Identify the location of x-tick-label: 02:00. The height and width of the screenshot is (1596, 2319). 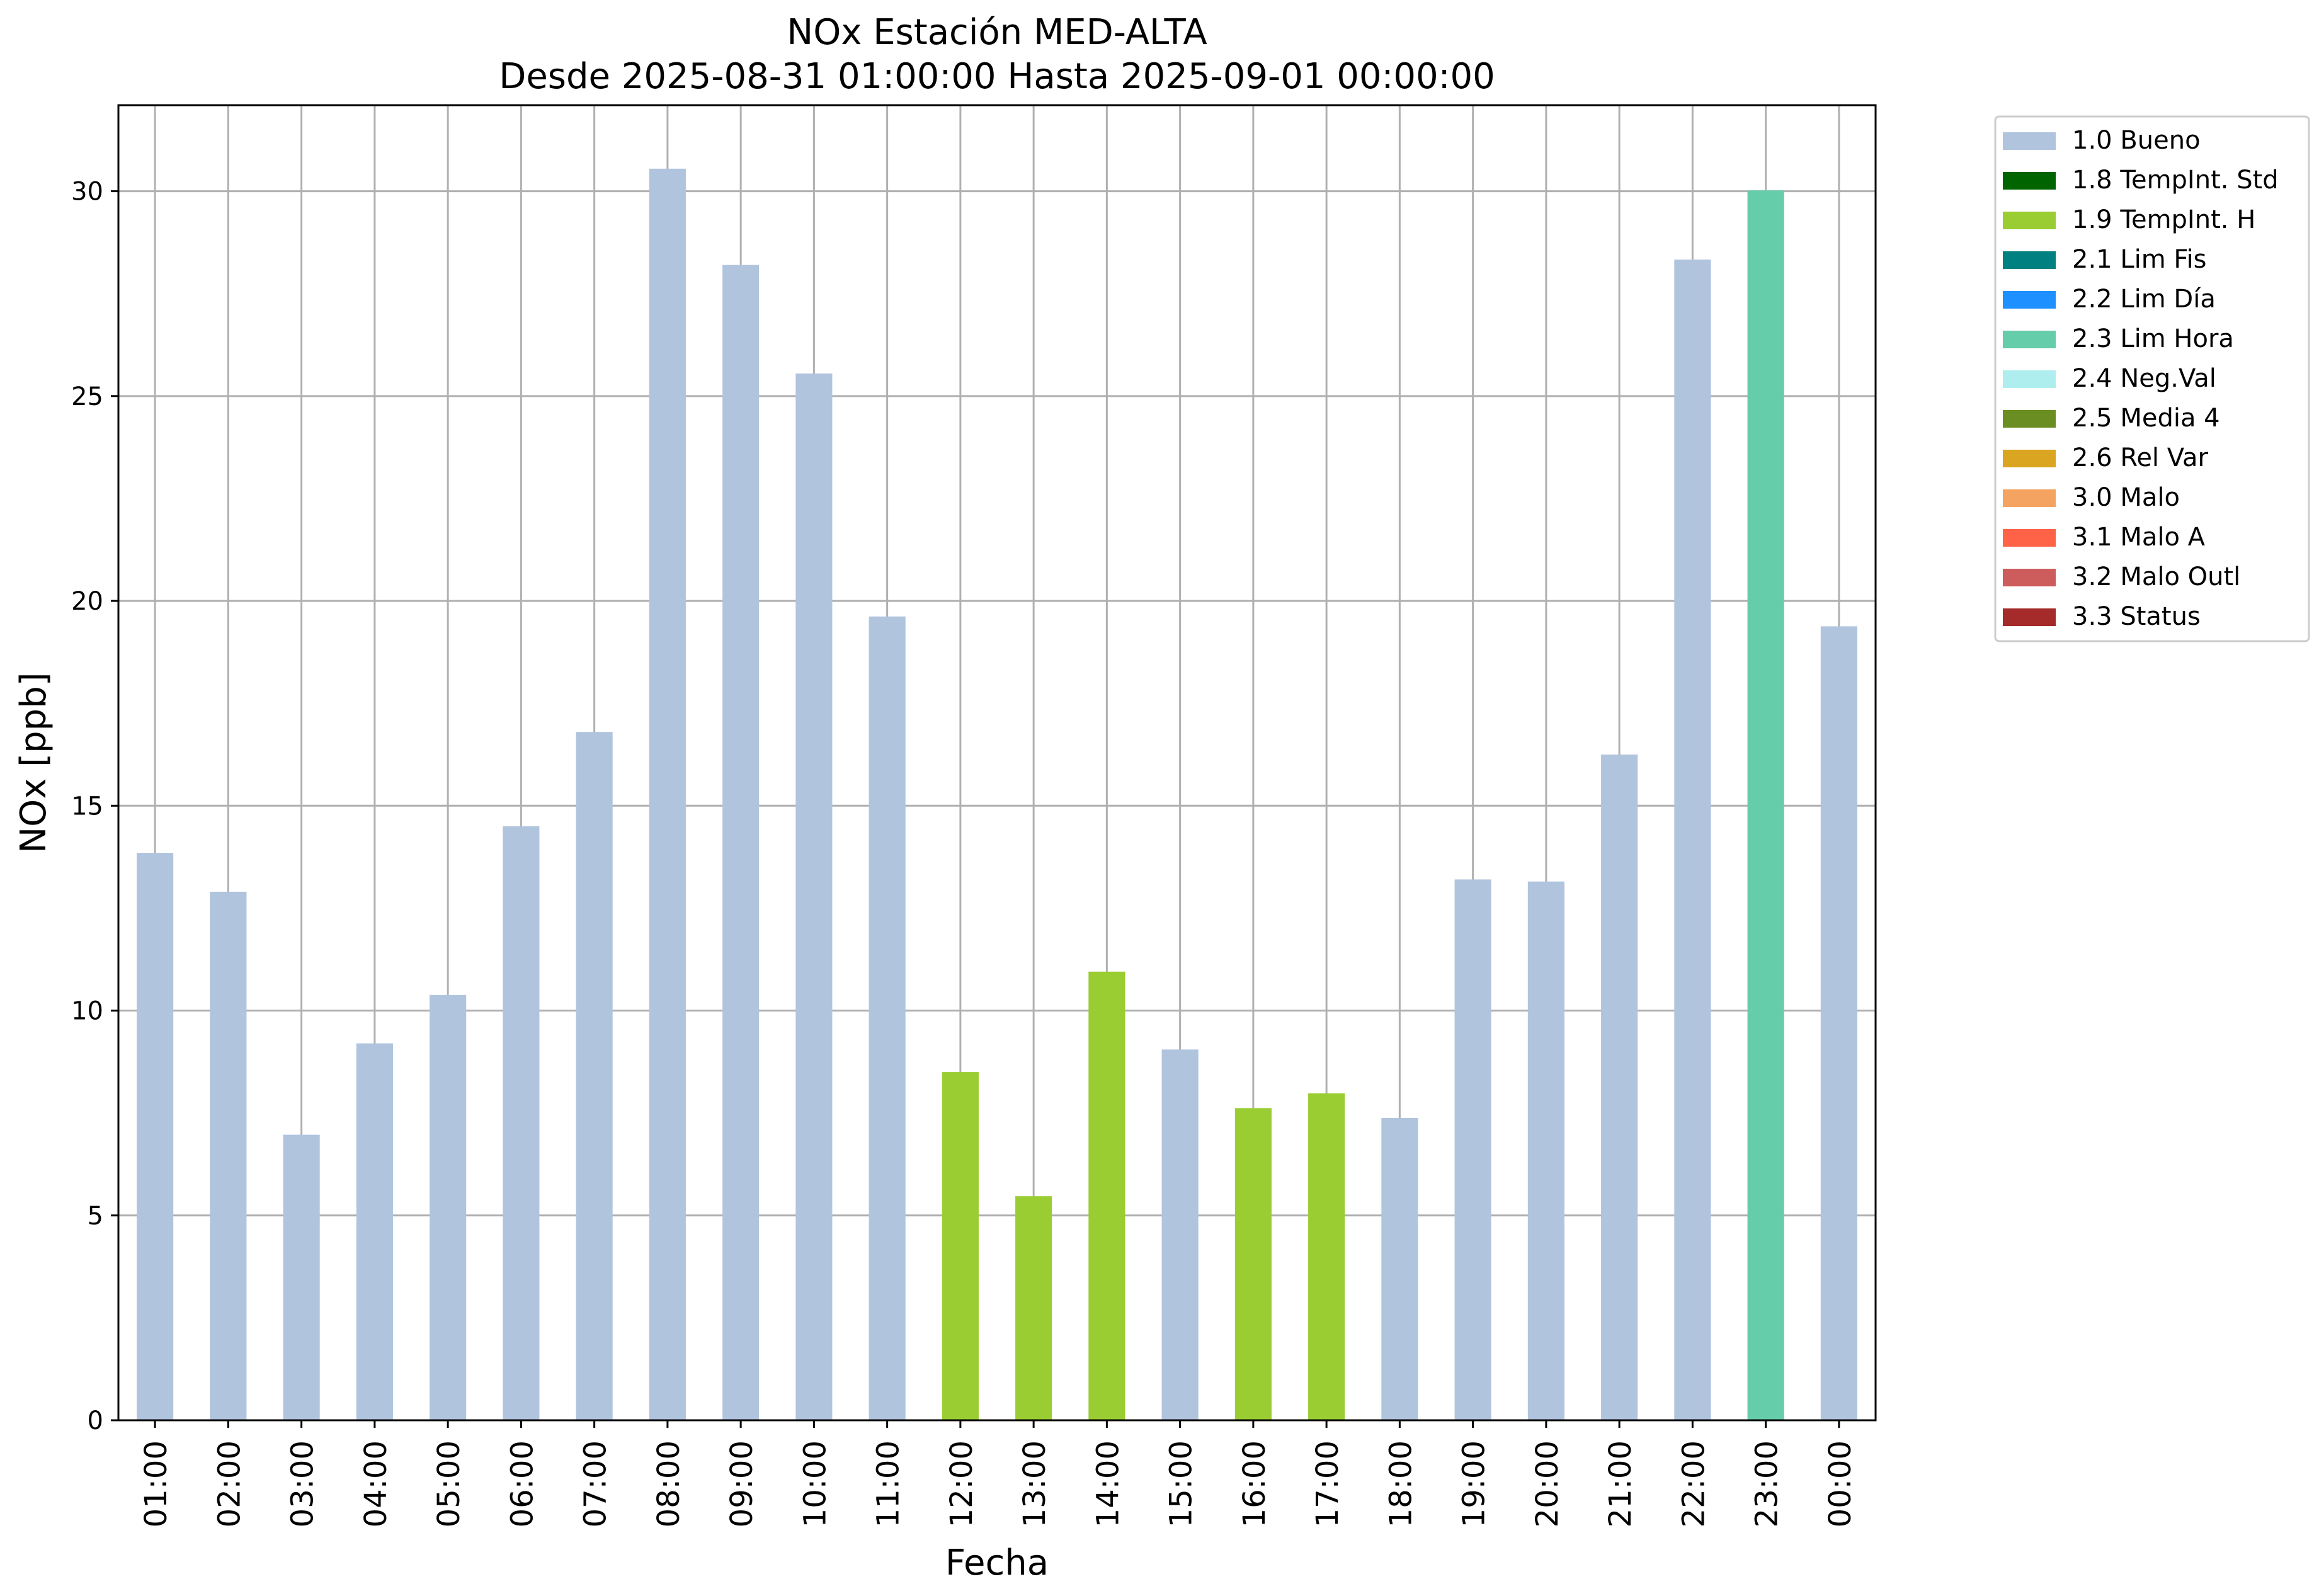
(229, 1483).